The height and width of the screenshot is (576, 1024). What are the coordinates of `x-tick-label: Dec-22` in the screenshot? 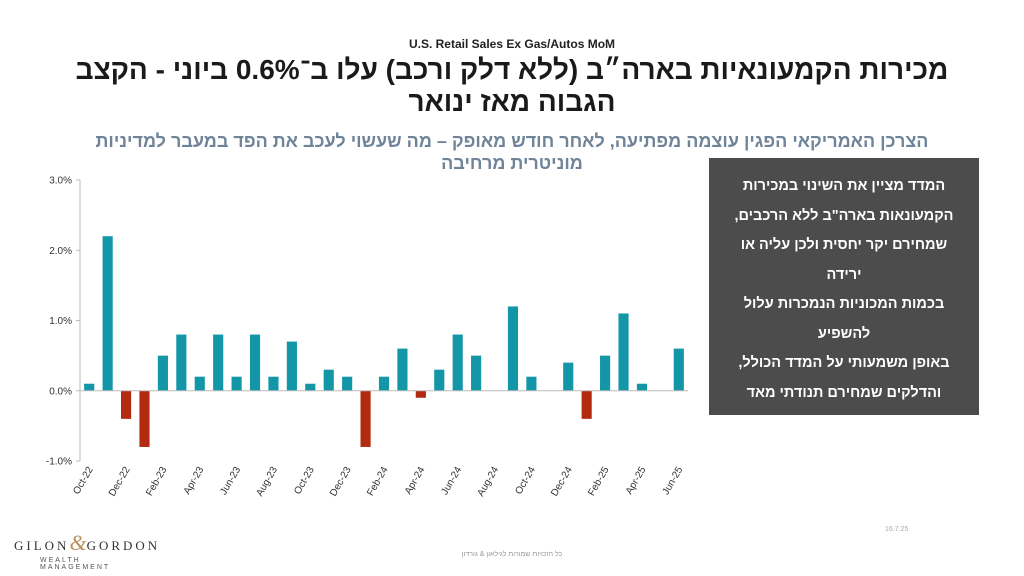 It's located at (120, 482).